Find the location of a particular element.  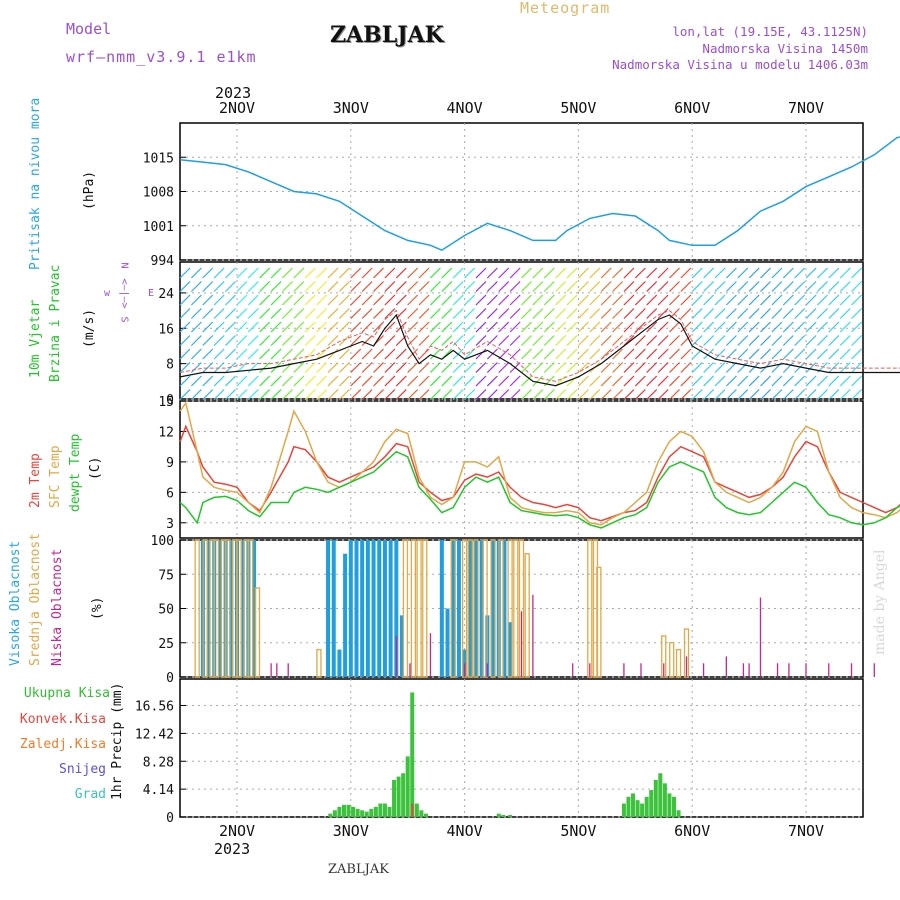

ytick-label-pressure: 994 is located at coordinates (163, 261).